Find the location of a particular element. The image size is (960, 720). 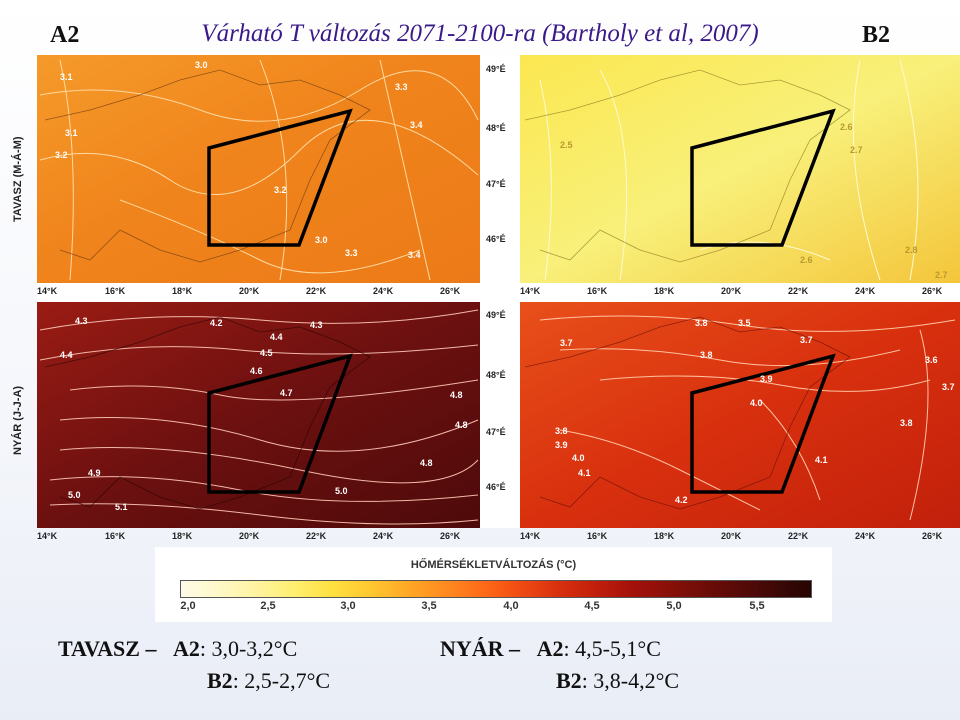

contour-label: 5.0 is located at coordinates (74, 495).